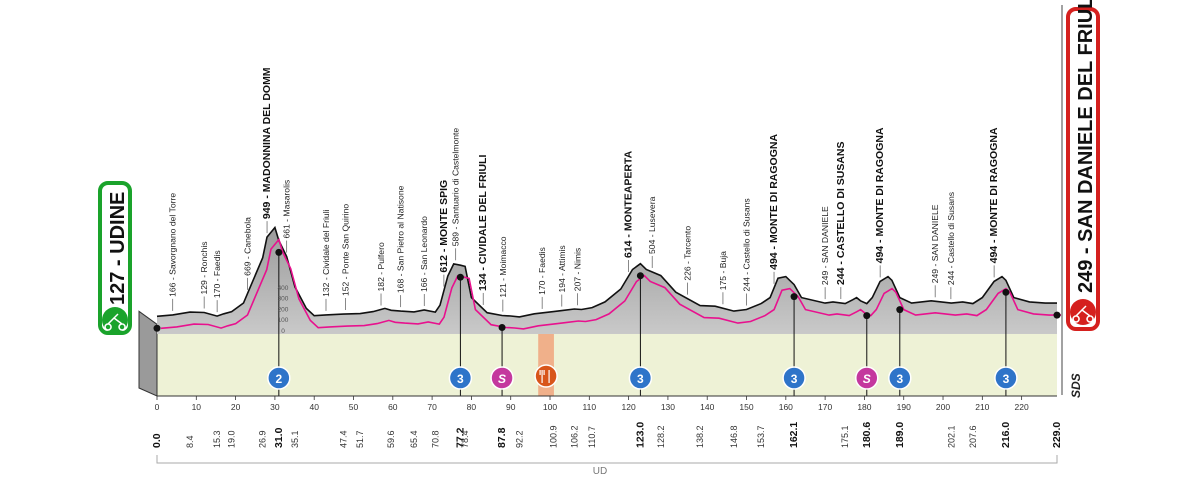 The image size is (1200, 494). Describe the element at coordinates (472, 407) in the screenshot. I see `x-tick-label: 80` at that location.